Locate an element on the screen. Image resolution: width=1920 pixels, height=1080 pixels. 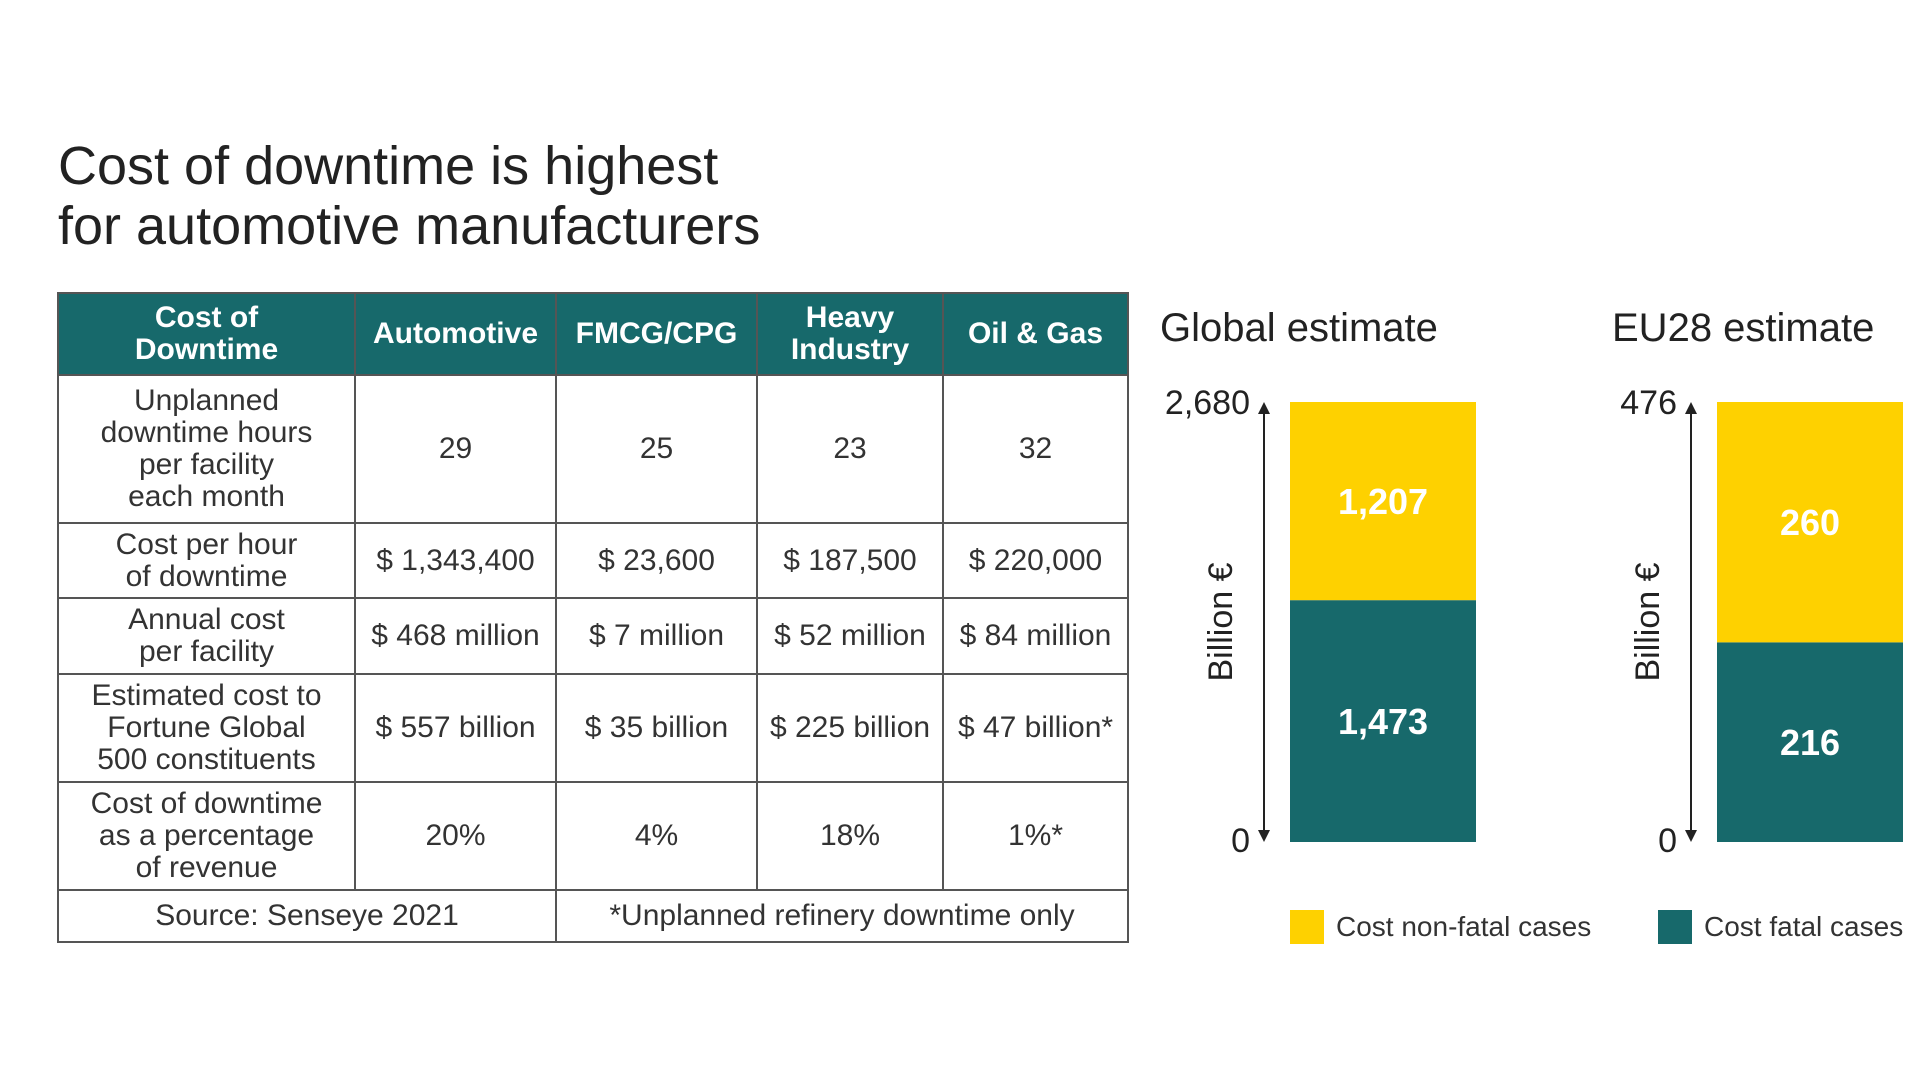
table-cell: $ 52 million is located at coordinates (850, 636).